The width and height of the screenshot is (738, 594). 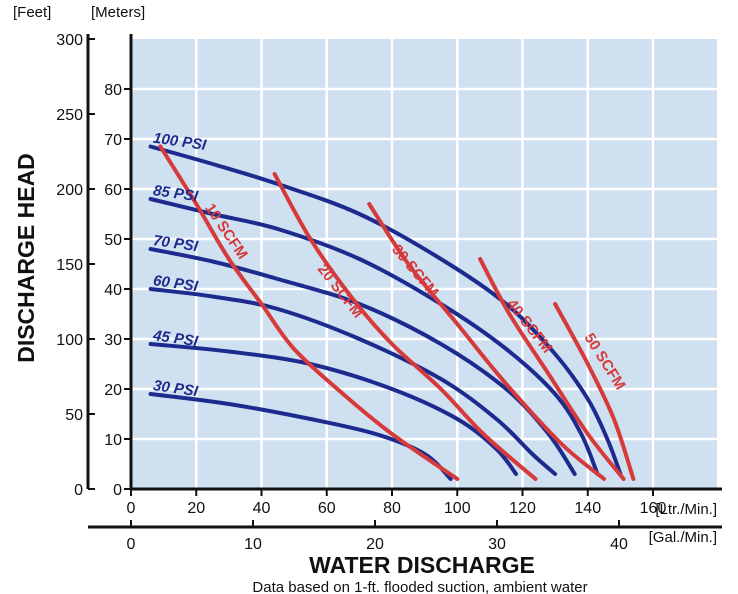 I want to click on lpm-unit-label: [Ltr./Min.], so click(x=686, y=509).